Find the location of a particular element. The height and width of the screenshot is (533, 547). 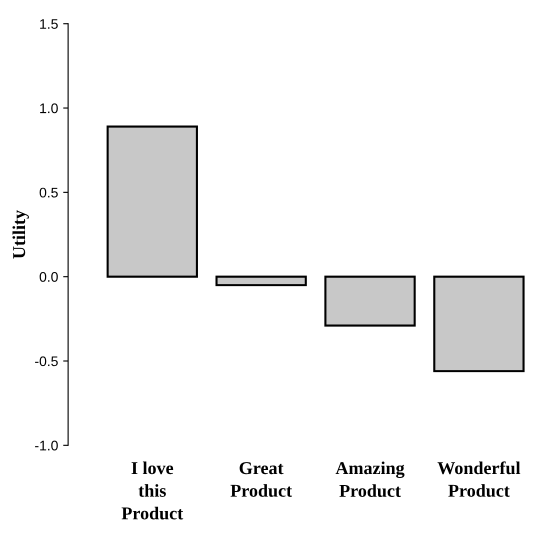

y-tick-label: 0.0 is located at coordinates (49, 277).